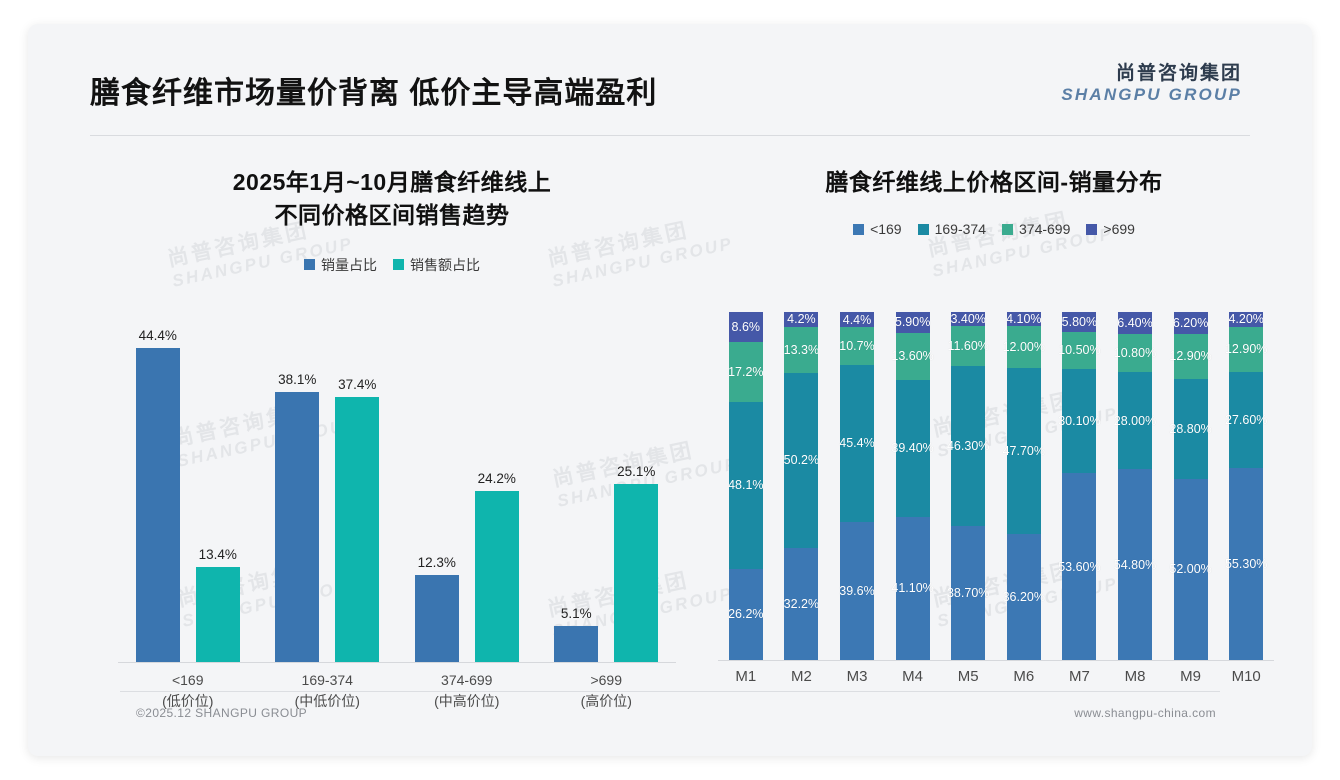  Describe the element at coordinates (857, 346) in the screenshot. I see `stack-segment: 10.7%` at that location.